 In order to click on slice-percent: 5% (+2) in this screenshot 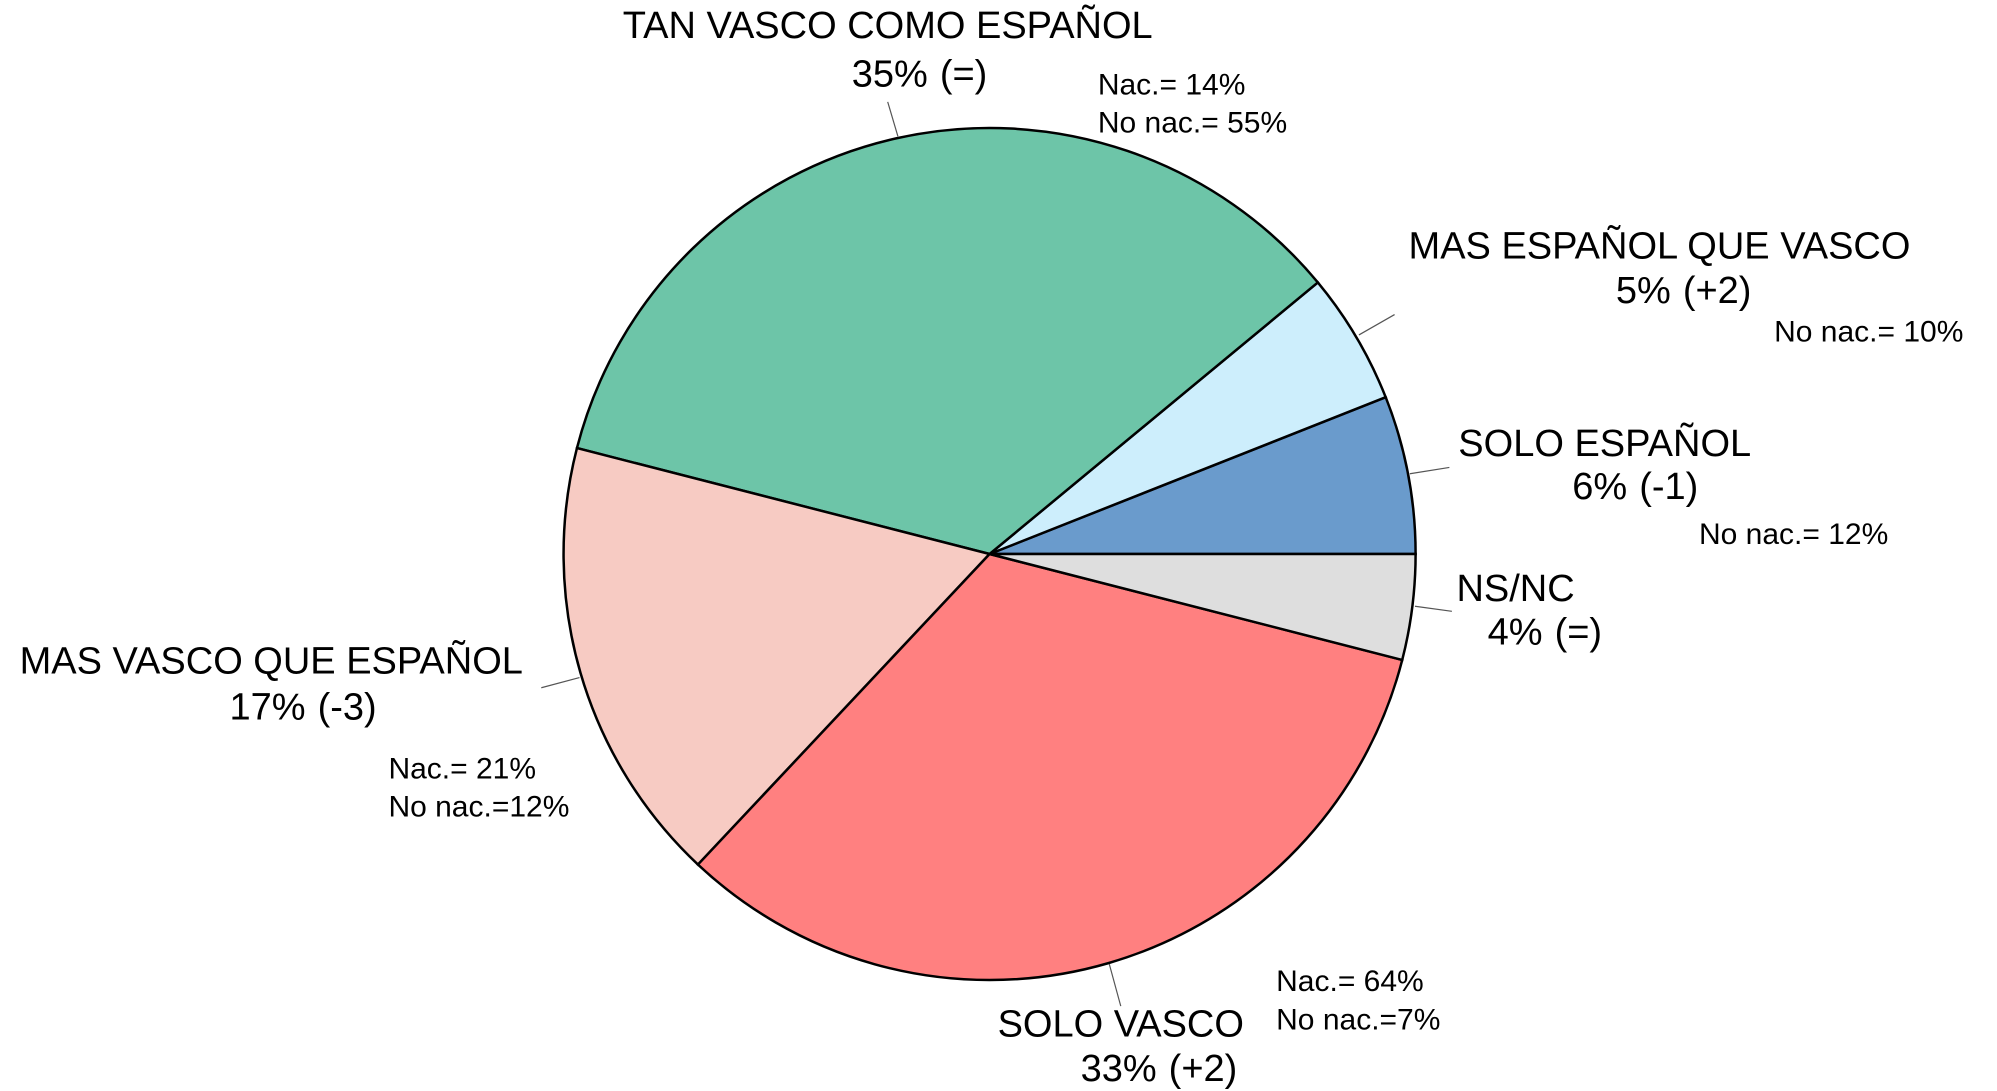, I will do `click(1684, 291)`.